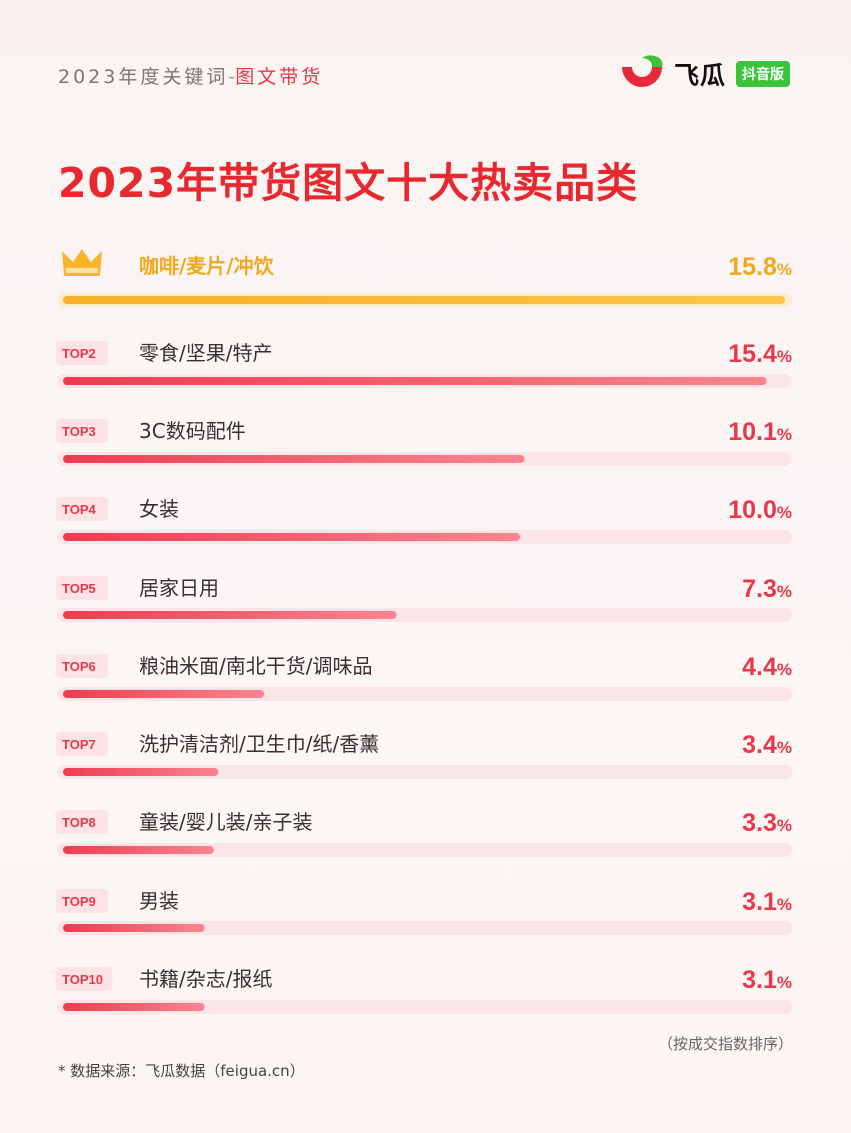 The width and height of the screenshot is (851, 1133). I want to click on rank-badge: TOP10, so click(84, 979).